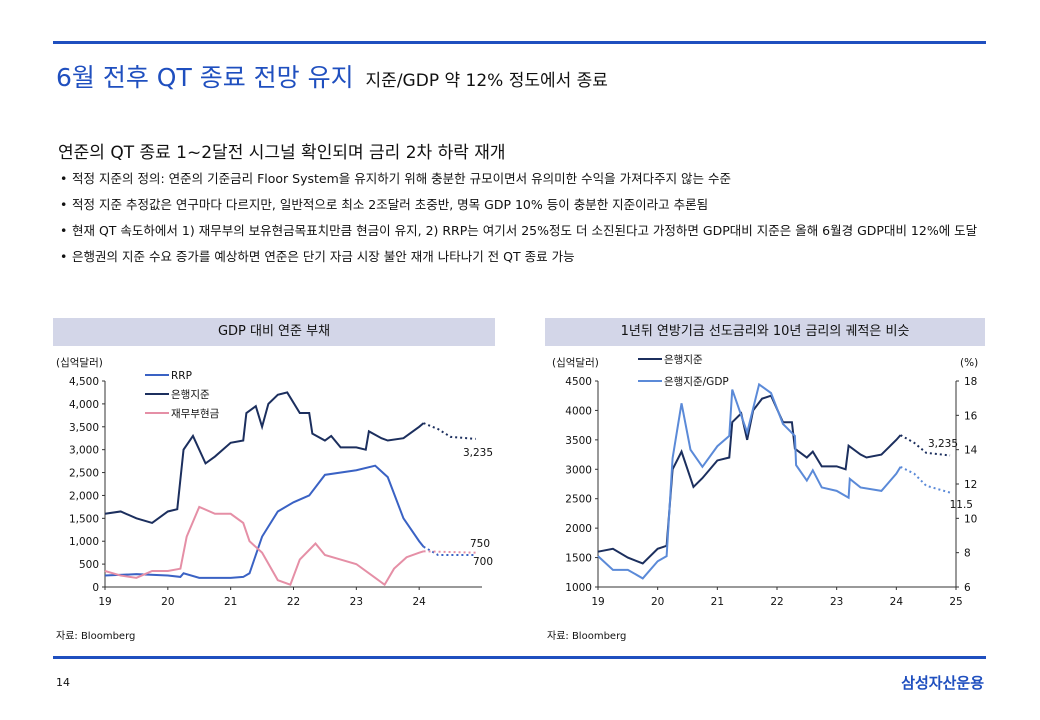  What do you see at coordinates (587, 636) in the screenshot?
I see `chart2-source: 자료: Bloomberg` at bounding box center [587, 636].